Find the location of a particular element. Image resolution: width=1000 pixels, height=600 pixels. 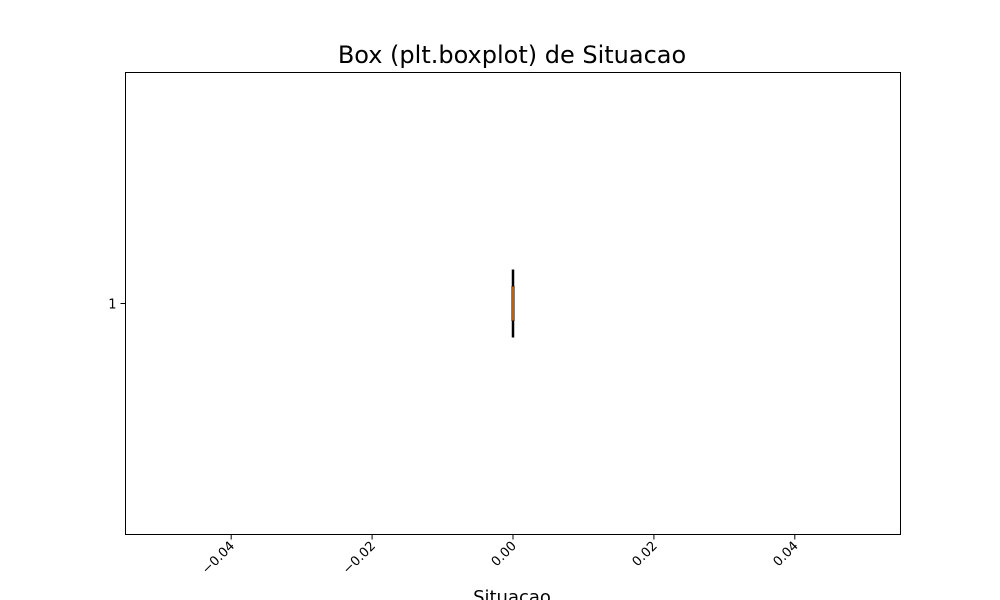

x-tick-label: 0.00 is located at coordinates (504, 554).